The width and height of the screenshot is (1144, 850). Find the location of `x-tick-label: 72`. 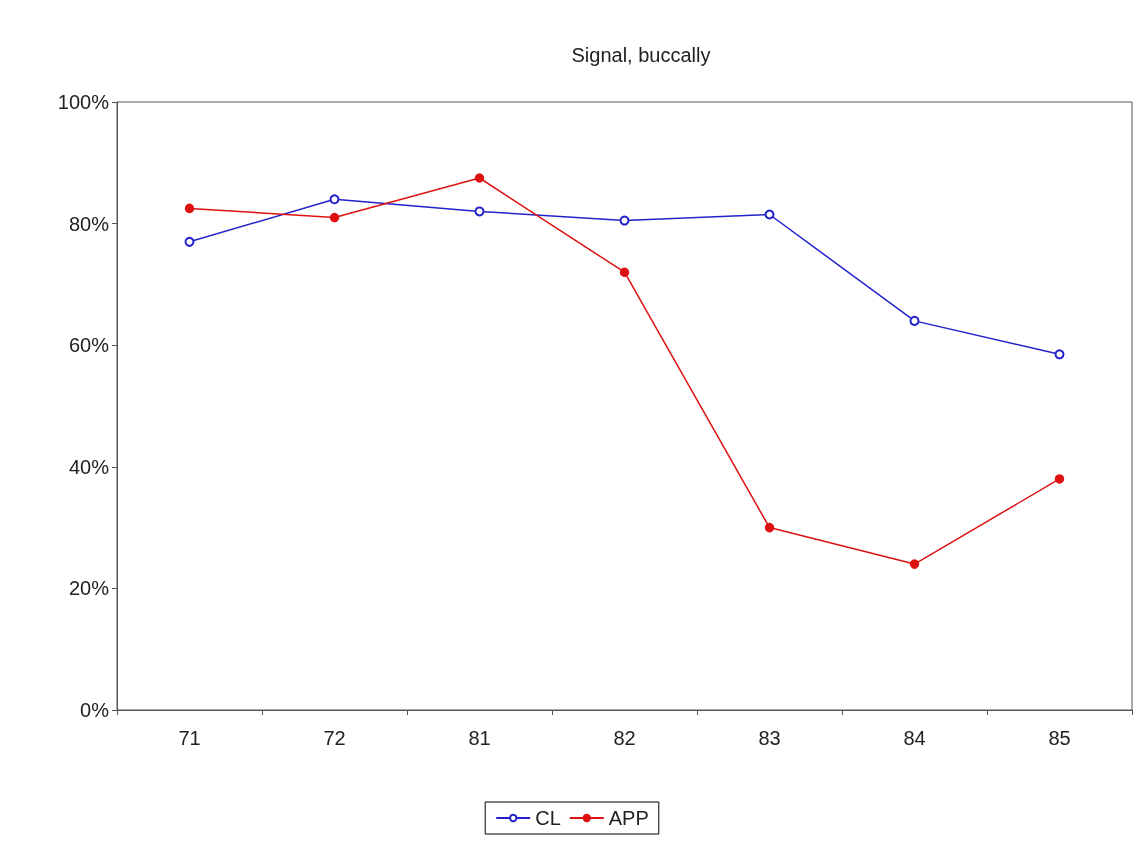

x-tick-label: 72 is located at coordinates (334, 738).